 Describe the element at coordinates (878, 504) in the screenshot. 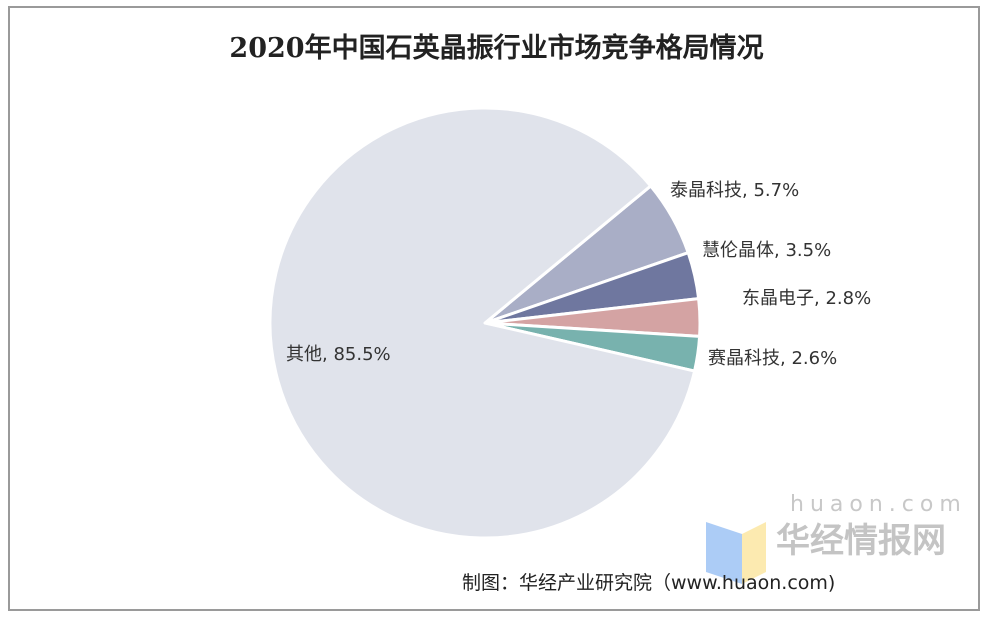

I see `watermark-url: huaon.com` at that location.